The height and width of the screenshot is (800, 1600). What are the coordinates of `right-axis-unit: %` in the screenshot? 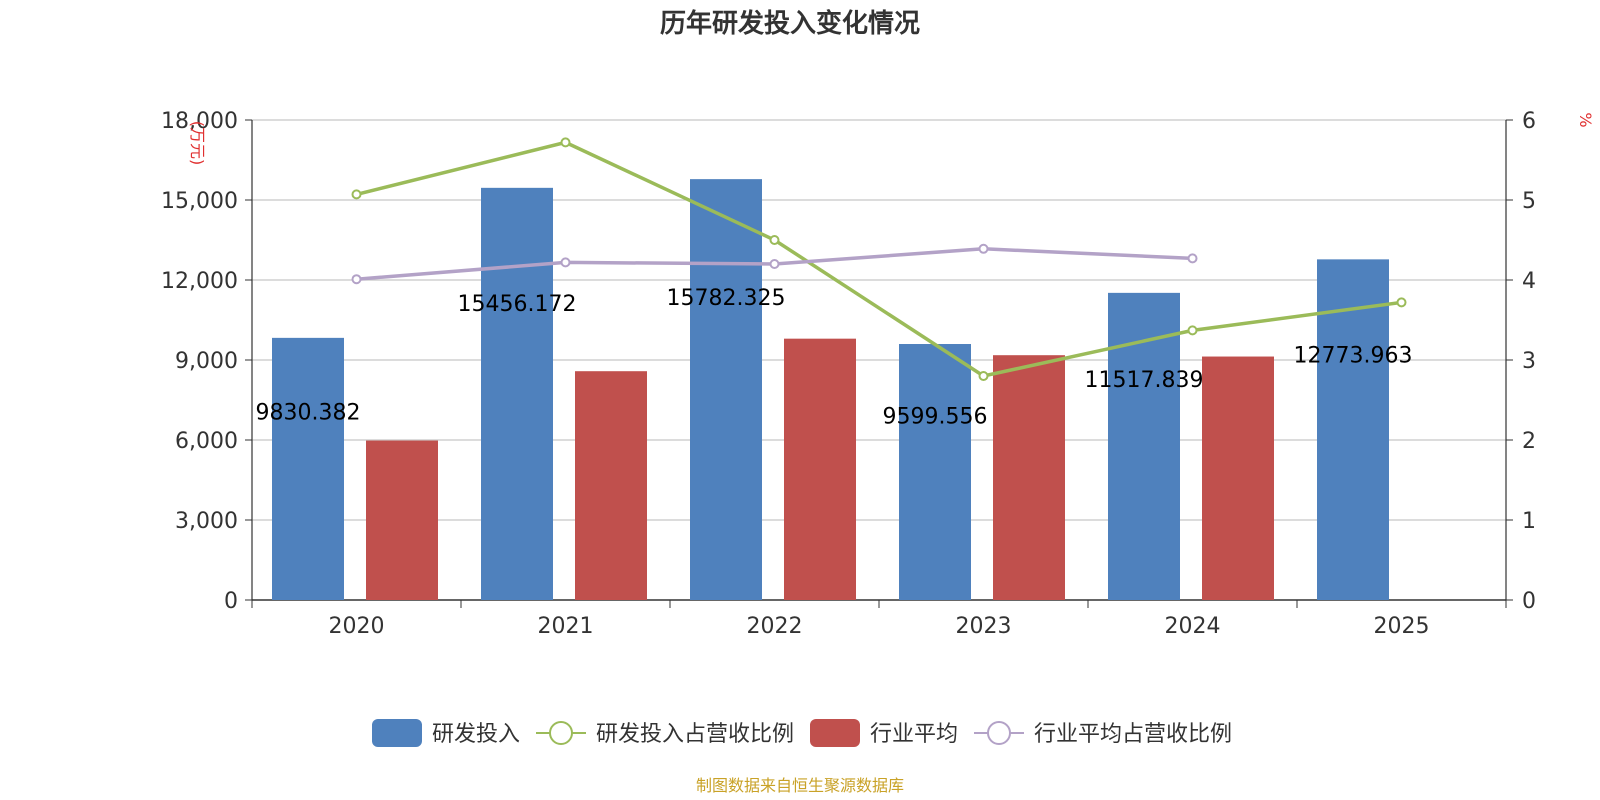 It's located at (1585, 119).